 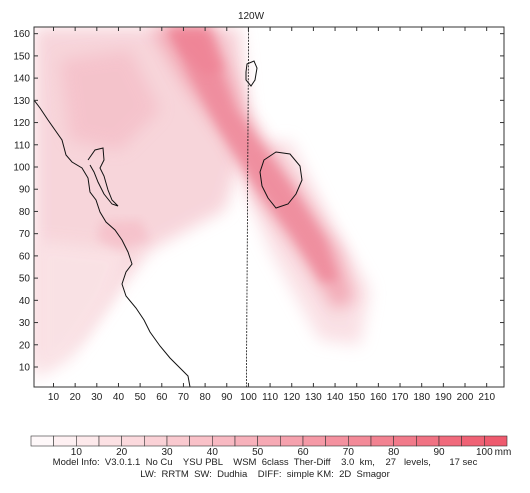 What do you see at coordinates (54, 397) in the screenshot?
I see `x-tick-label: 10` at bounding box center [54, 397].